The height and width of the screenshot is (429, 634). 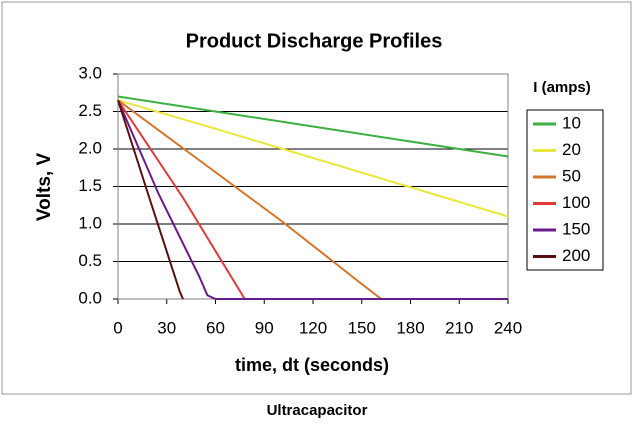 What do you see at coordinates (90, 222) in the screenshot?
I see `y-tick-label: 1.0` at bounding box center [90, 222].